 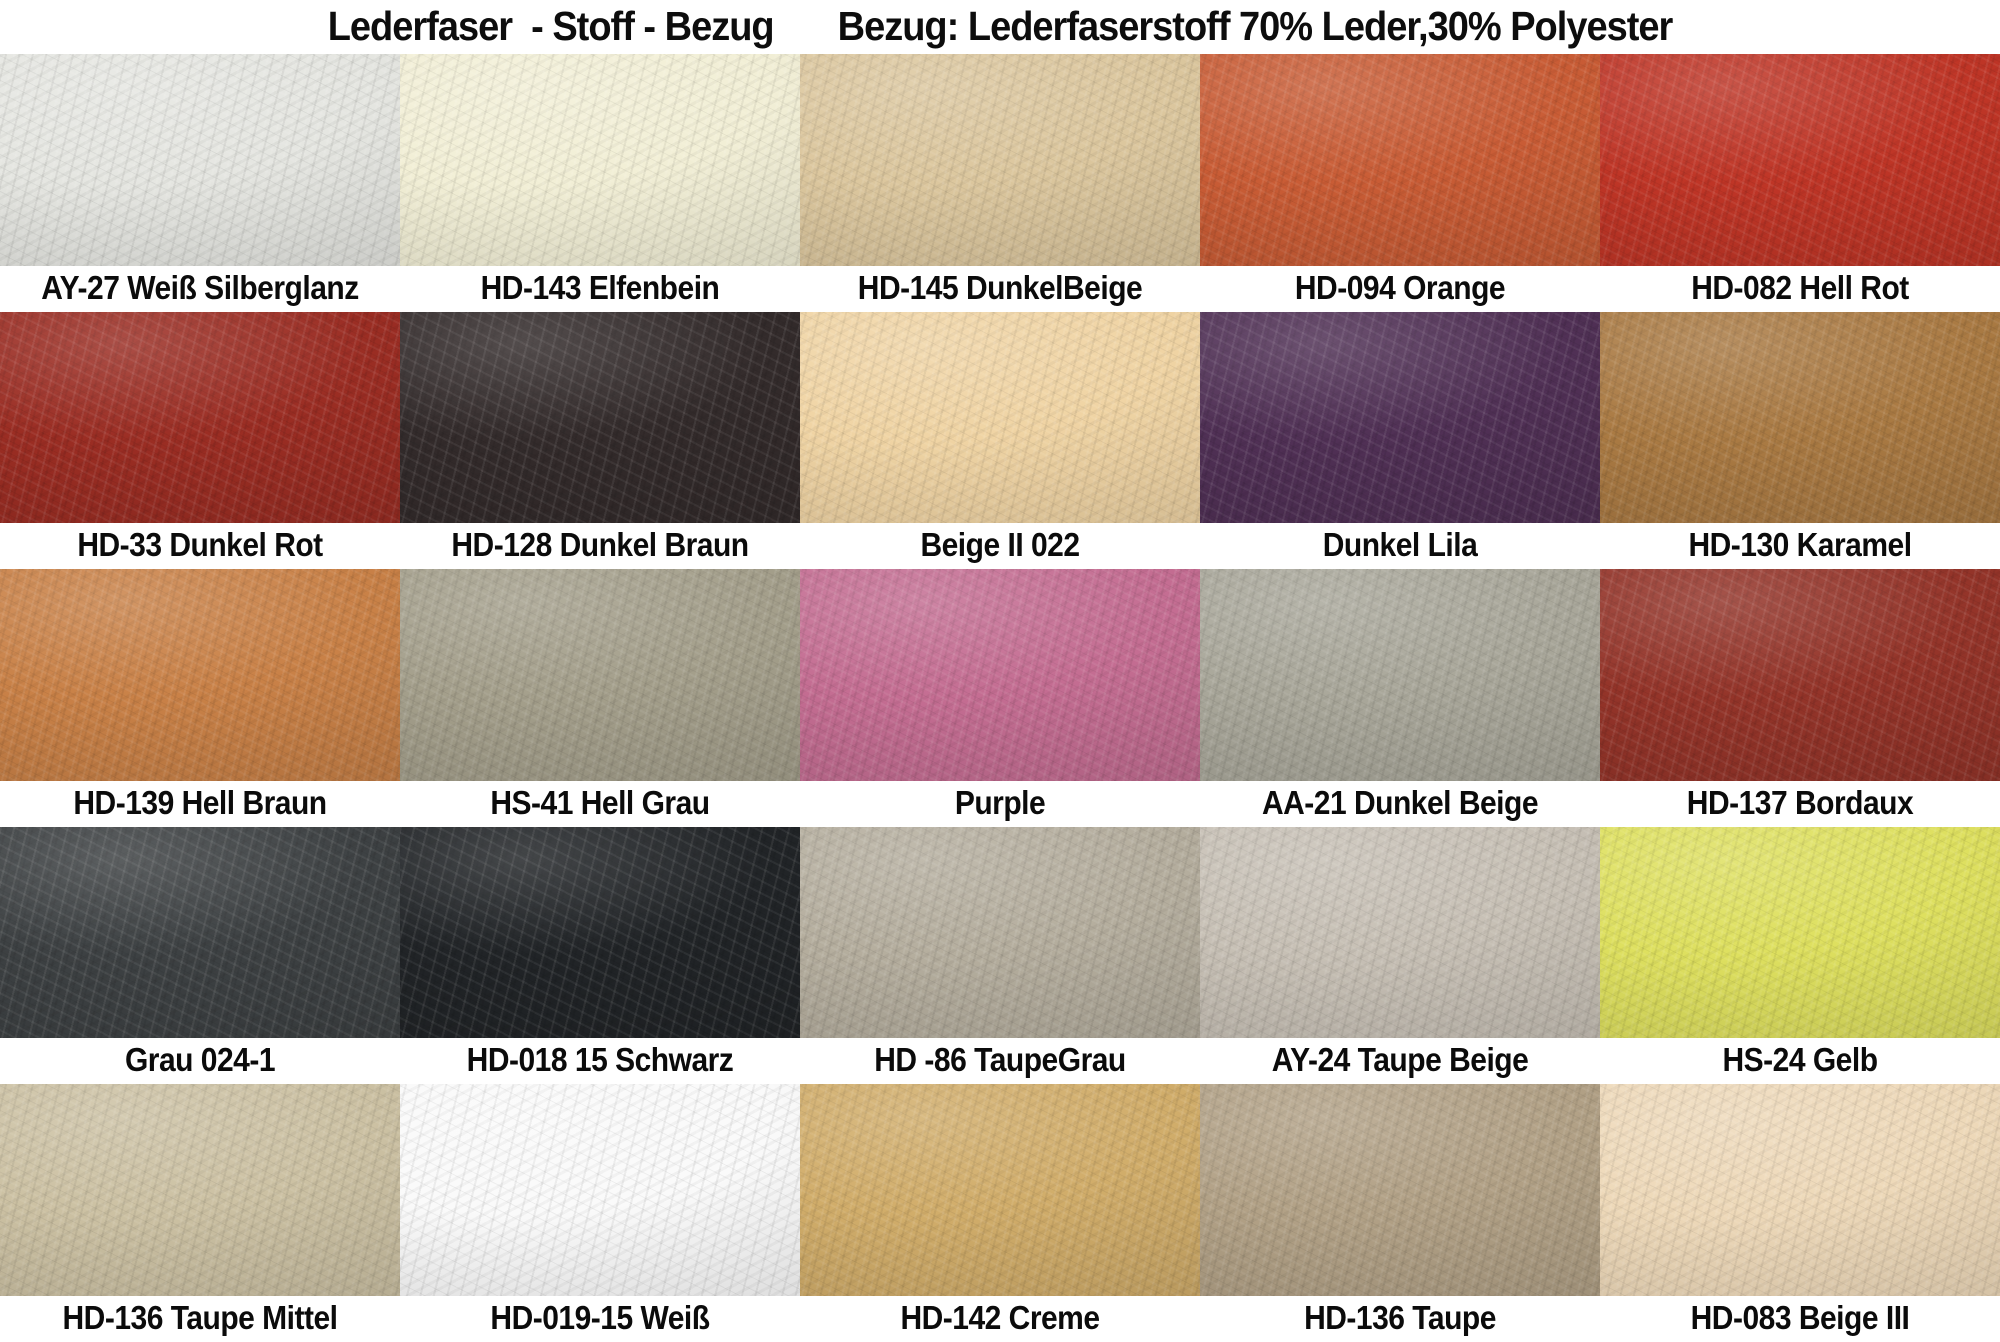 I want to click on swatch-cell: AY-24 Taupe Beige, so click(x=1400, y=955).